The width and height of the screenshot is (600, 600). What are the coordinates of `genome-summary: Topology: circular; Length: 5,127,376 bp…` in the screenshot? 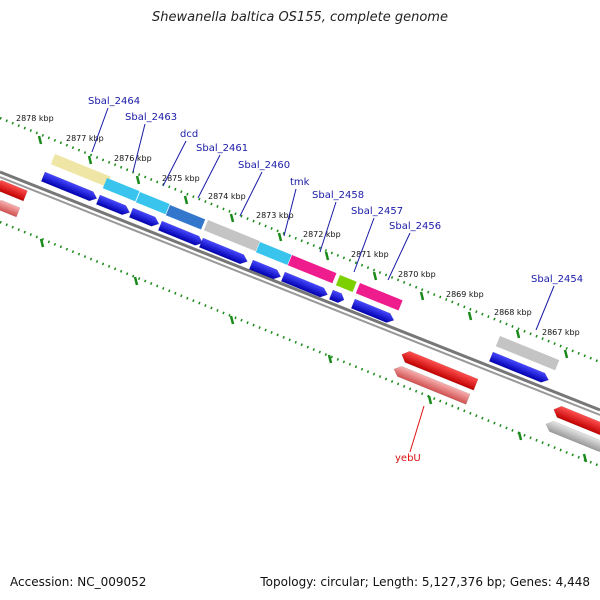 It's located at (425, 582).